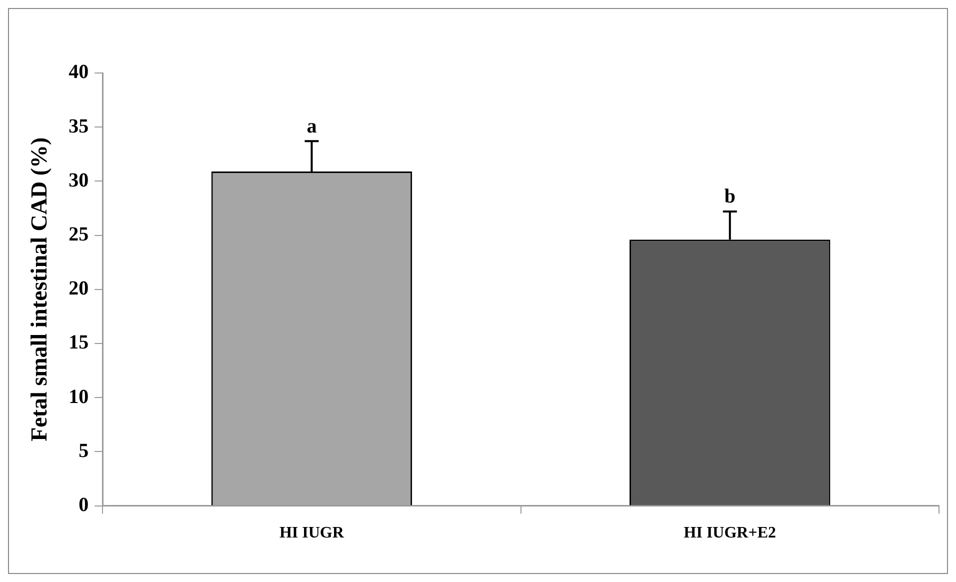 This screenshot has height=582, width=956. What do you see at coordinates (730, 533) in the screenshot?
I see `x-tick-label: HI IUGR+E2` at bounding box center [730, 533].